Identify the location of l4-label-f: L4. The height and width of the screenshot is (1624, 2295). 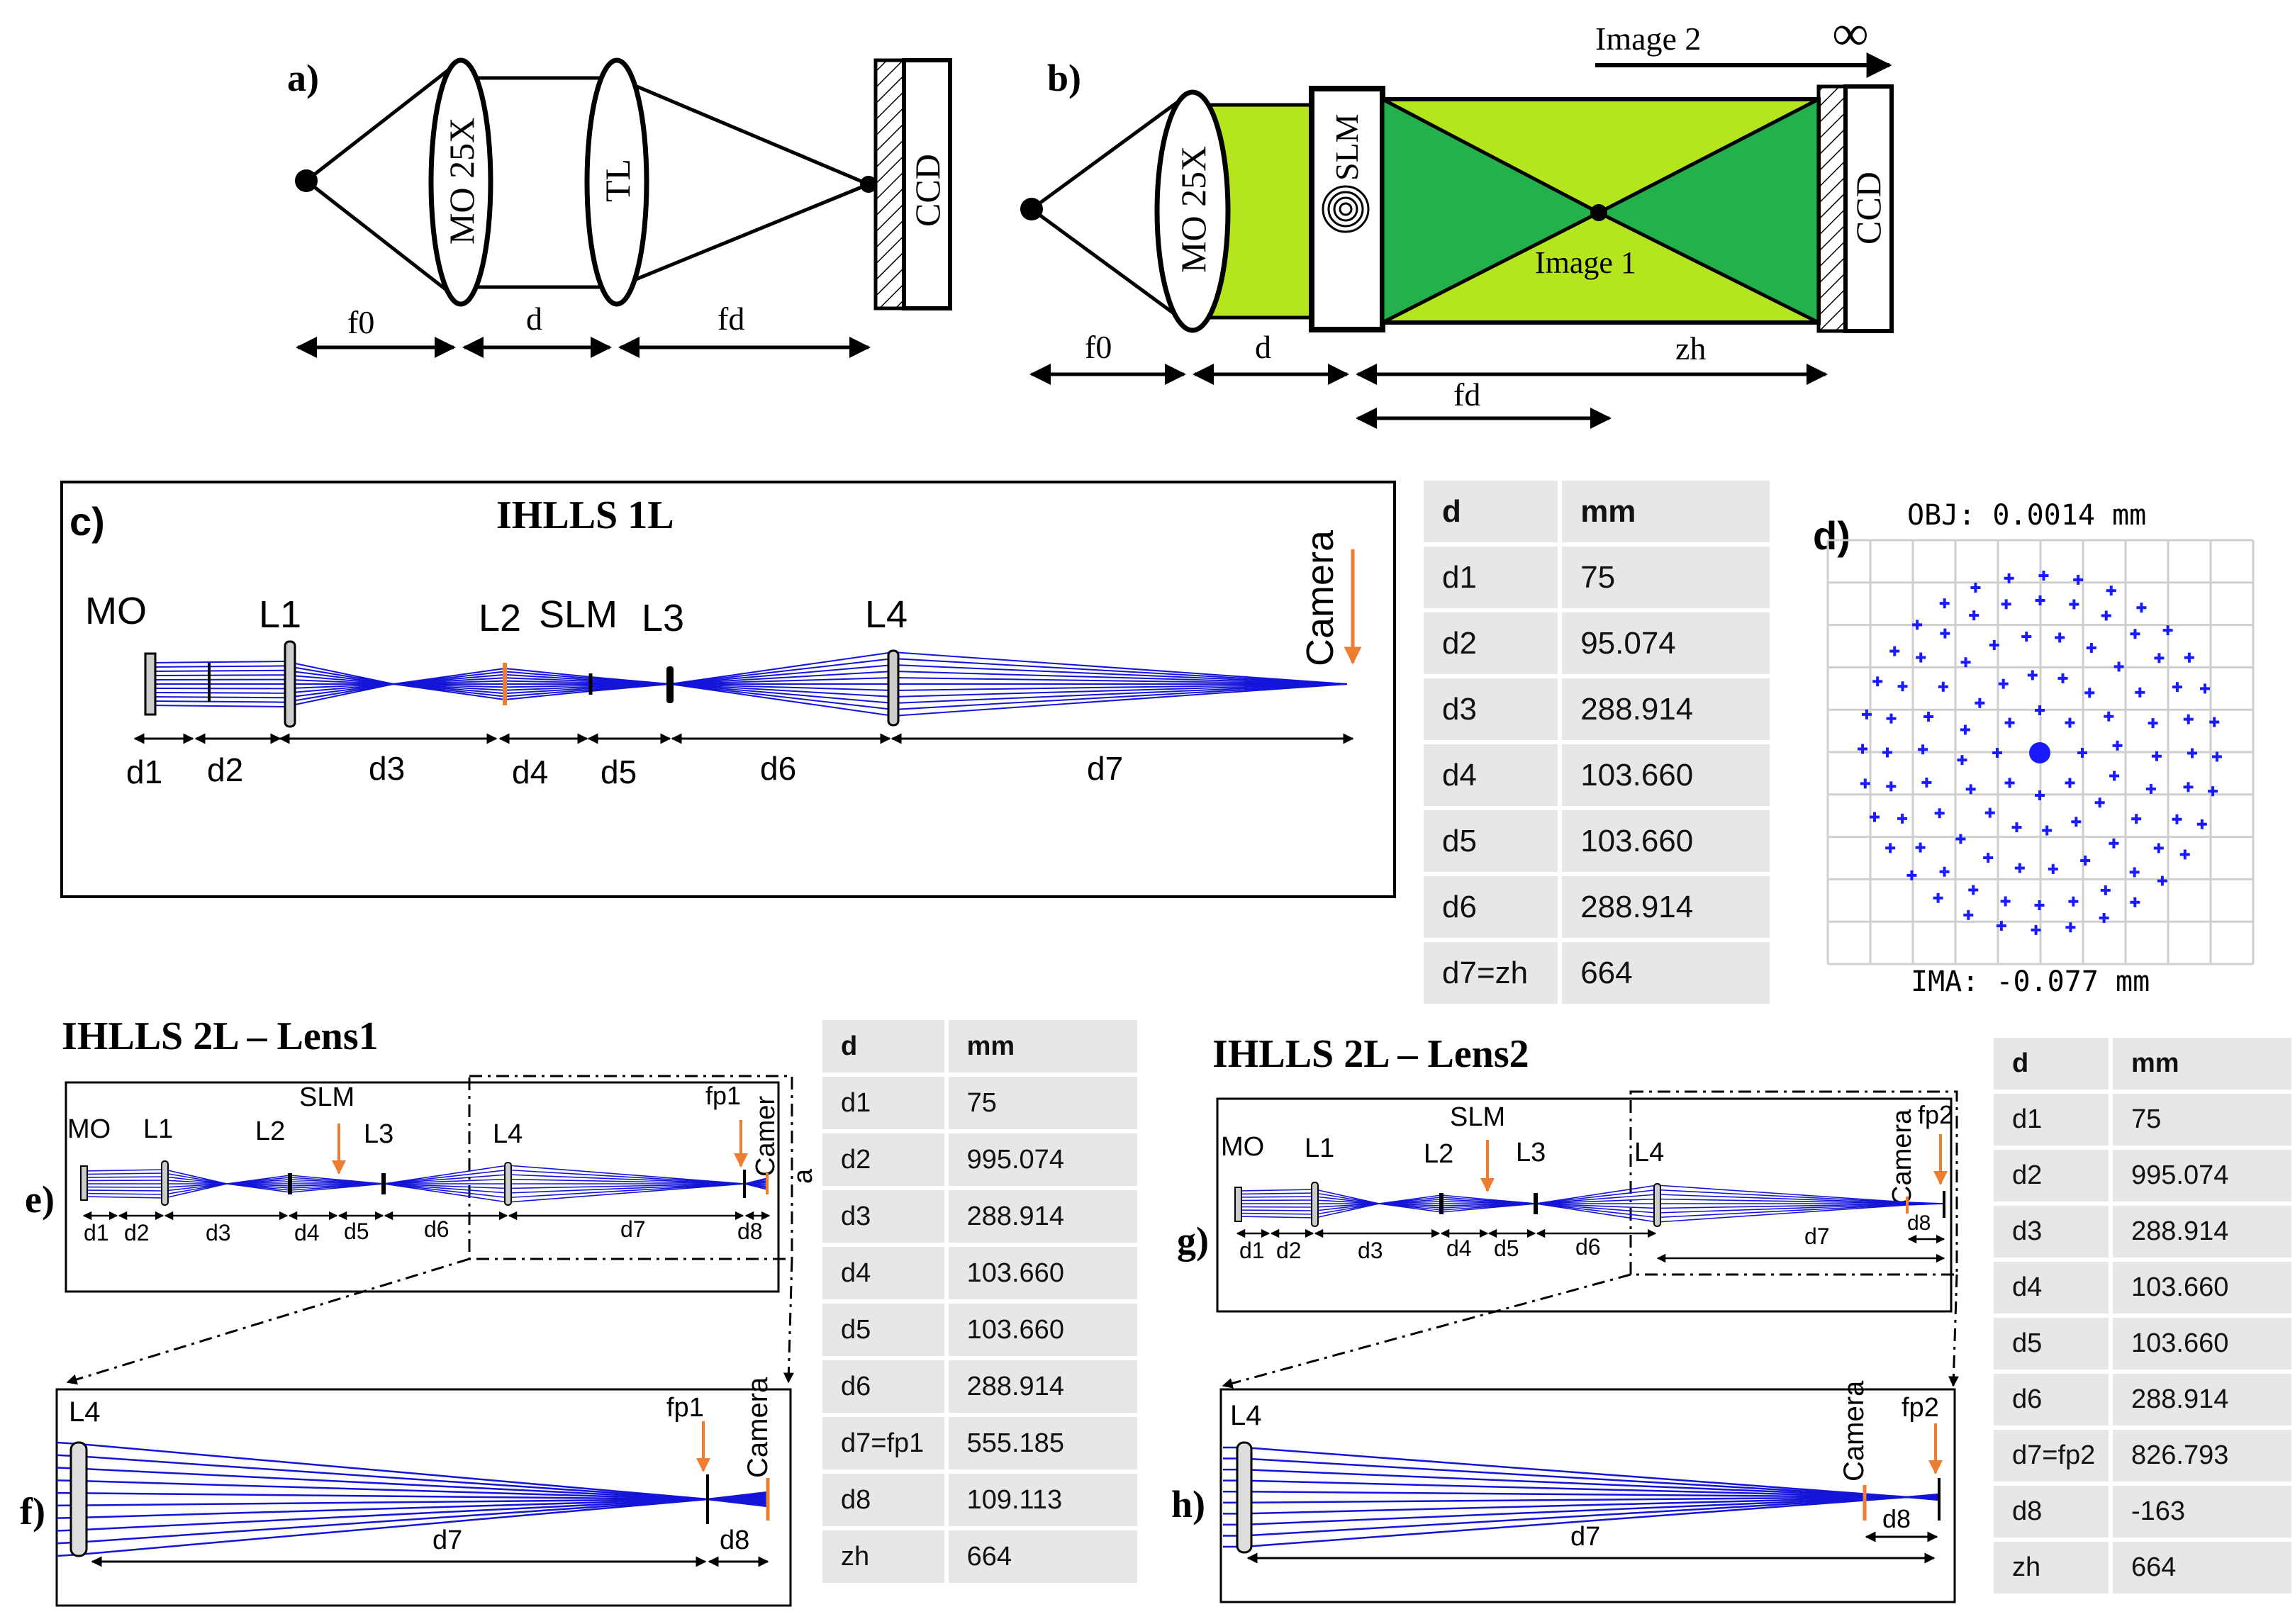
(85, 1412).